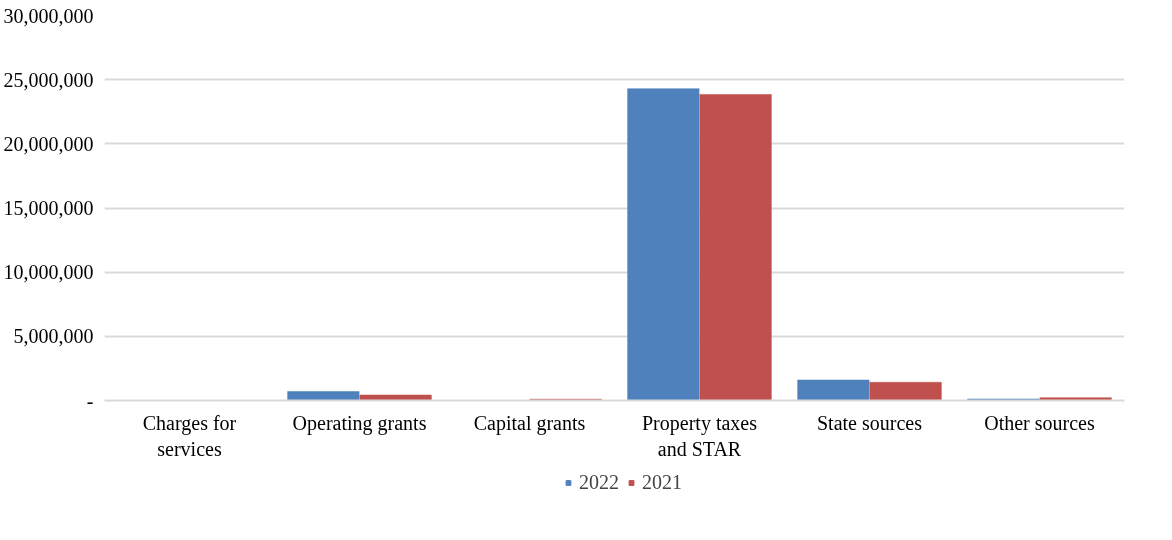  Describe the element at coordinates (90, 400) in the screenshot. I see `y-tick-label: -` at that location.